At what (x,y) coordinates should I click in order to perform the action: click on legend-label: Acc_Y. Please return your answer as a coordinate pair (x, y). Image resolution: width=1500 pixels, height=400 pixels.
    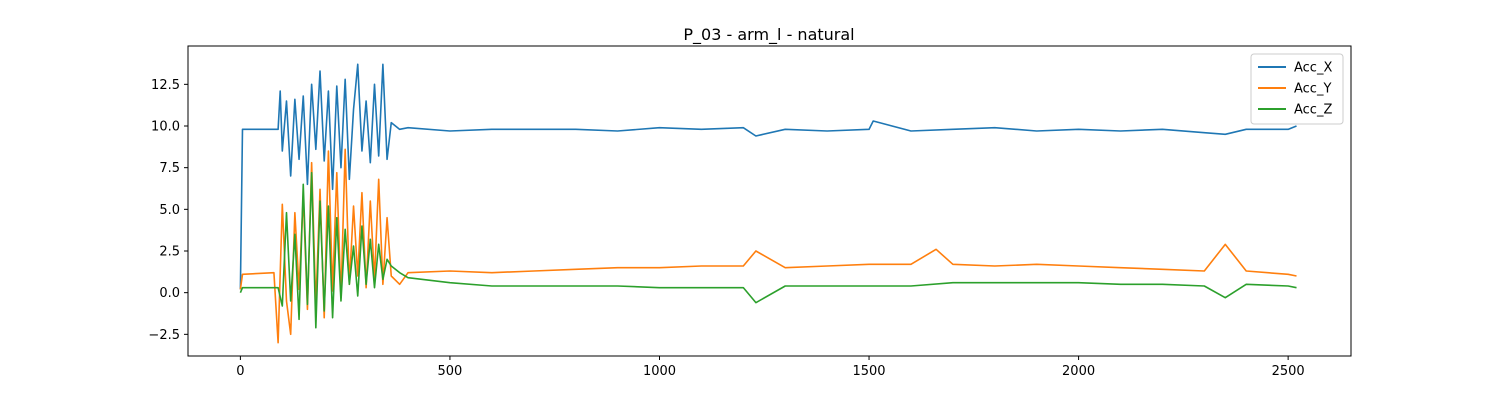
    Looking at the image, I should click on (1312, 89).